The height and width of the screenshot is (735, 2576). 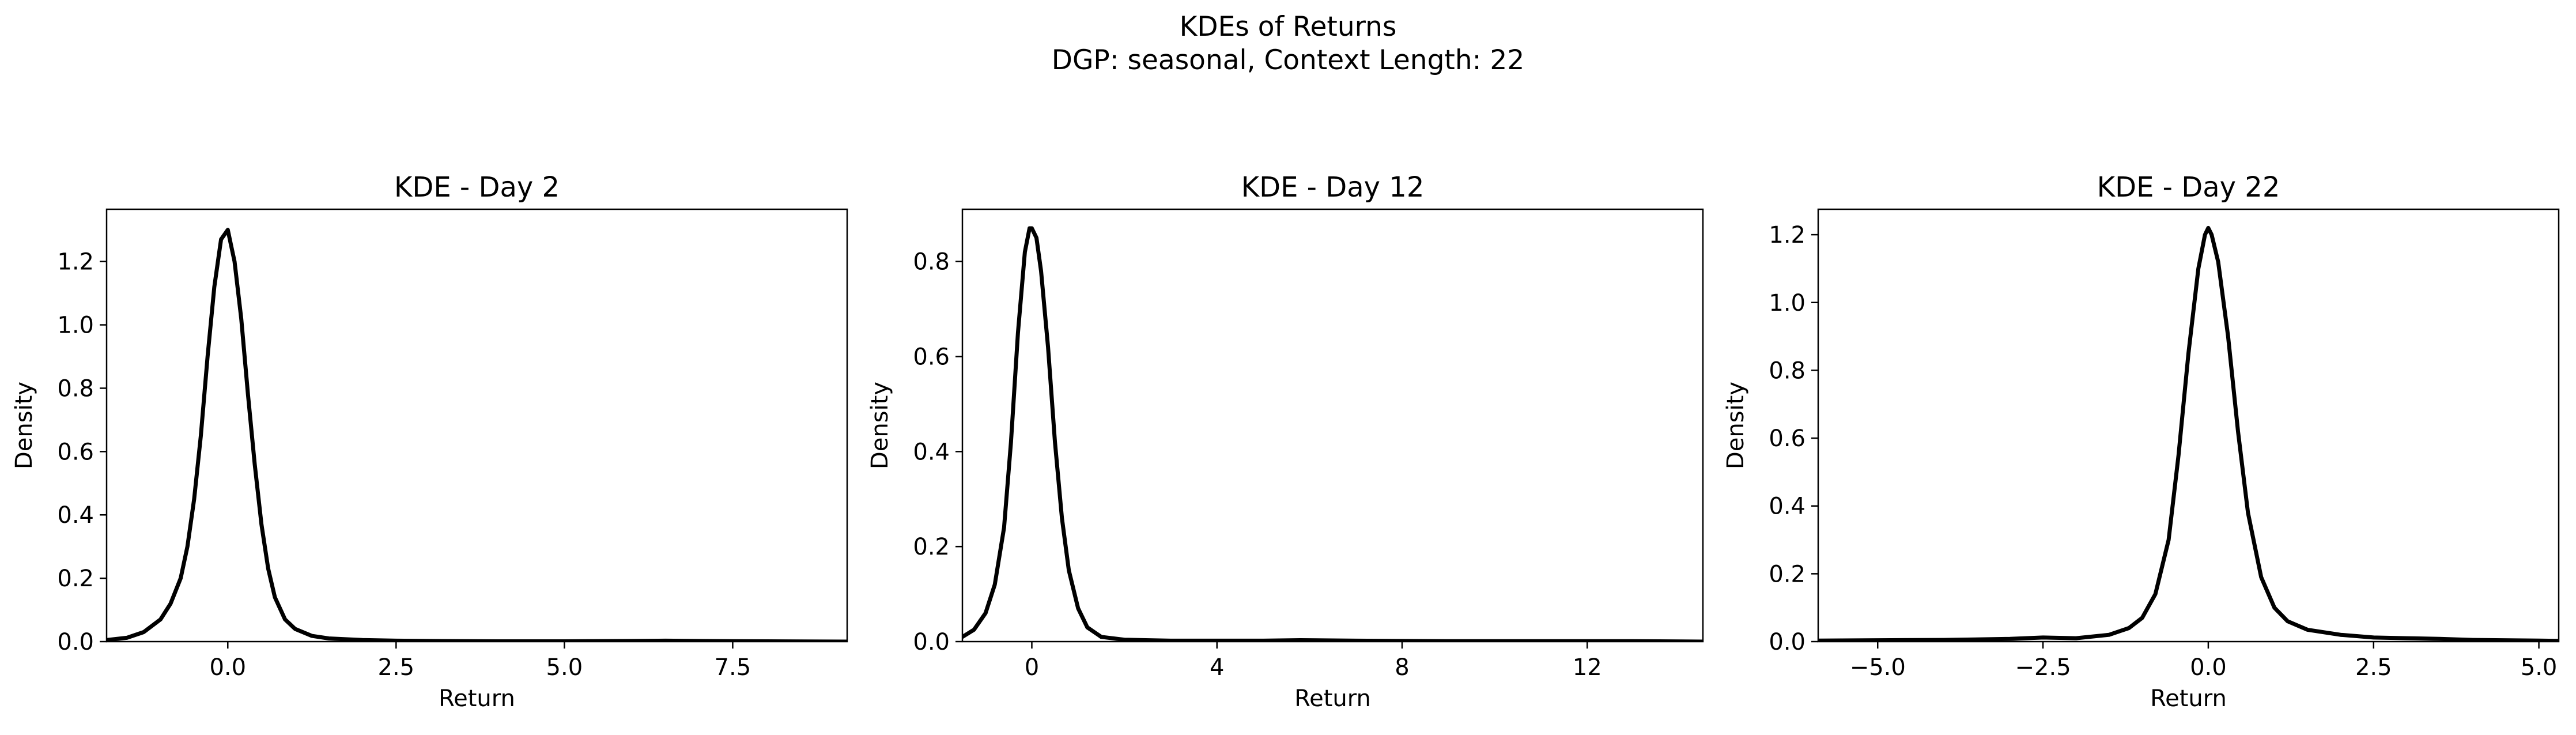 What do you see at coordinates (1288, 27) in the screenshot?
I see `figure-suptitle: KDEs of Returns` at bounding box center [1288, 27].